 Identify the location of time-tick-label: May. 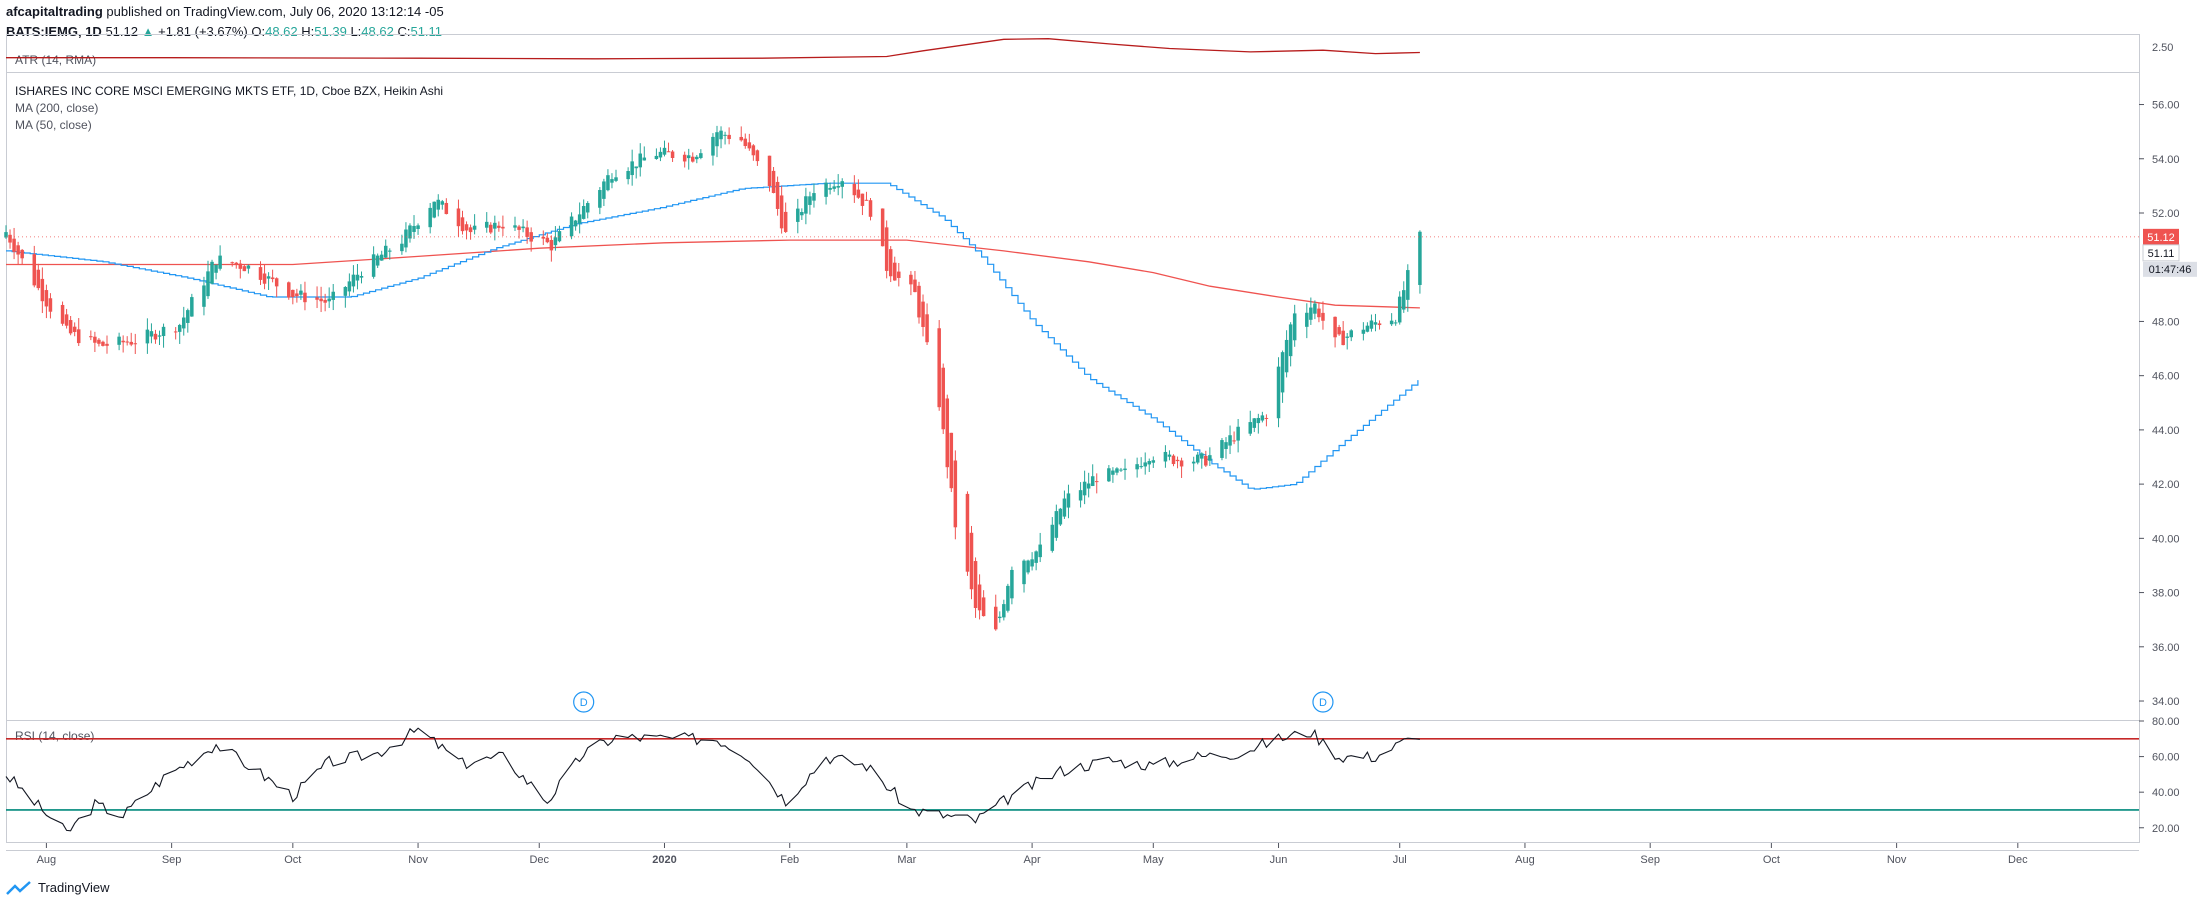
(1153, 860).